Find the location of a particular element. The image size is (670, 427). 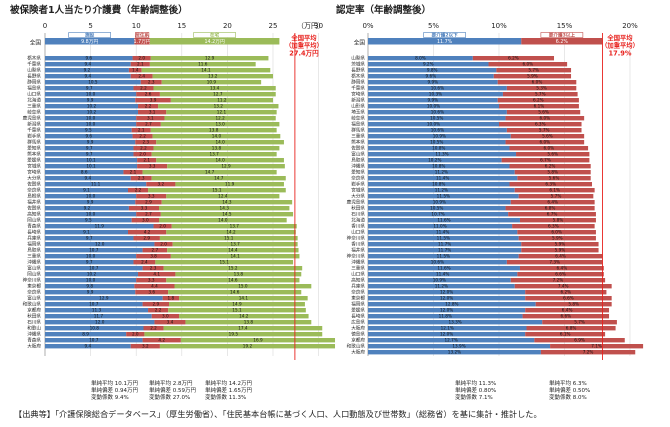

stats-note: 単純偏差 1.65万円 is located at coordinates (228, 390).